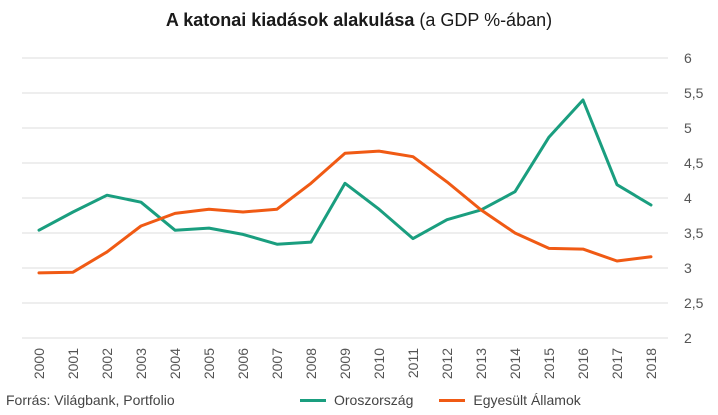  Describe the element at coordinates (374, 400) in the screenshot. I see `legend-label-russia: Oroszország` at that location.